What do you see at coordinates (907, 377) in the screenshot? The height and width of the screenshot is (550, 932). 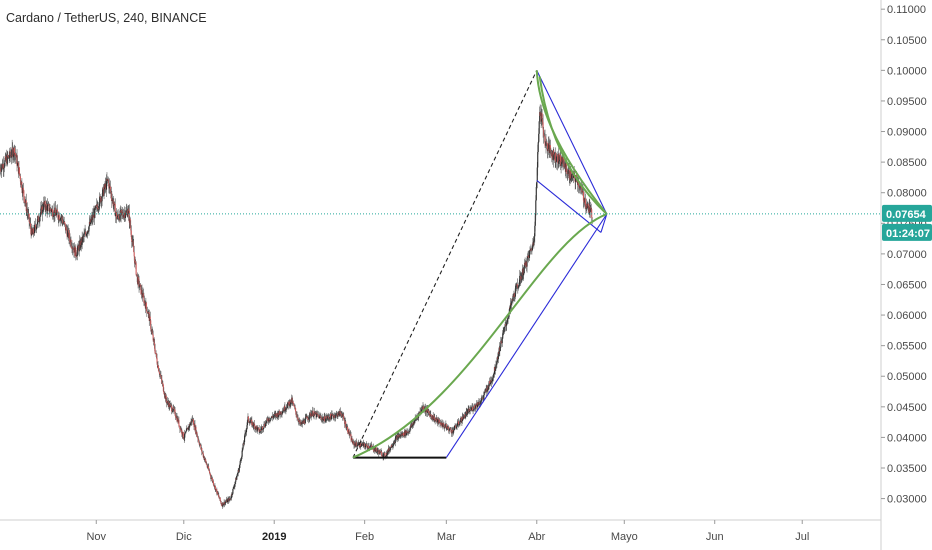 I see `y-tick-label: 0.05000` at bounding box center [907, 377].